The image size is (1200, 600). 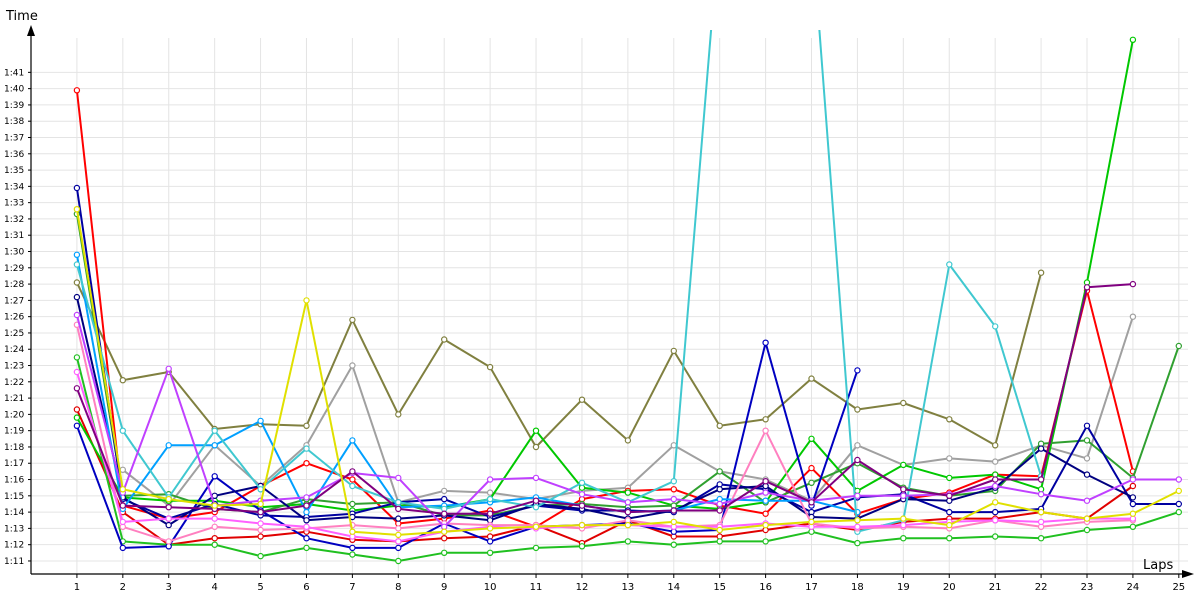 What do you see at coordinates (490, 587) in the screenshot?
I see `x-tick-label: 10` at bounding box center [490, 587].